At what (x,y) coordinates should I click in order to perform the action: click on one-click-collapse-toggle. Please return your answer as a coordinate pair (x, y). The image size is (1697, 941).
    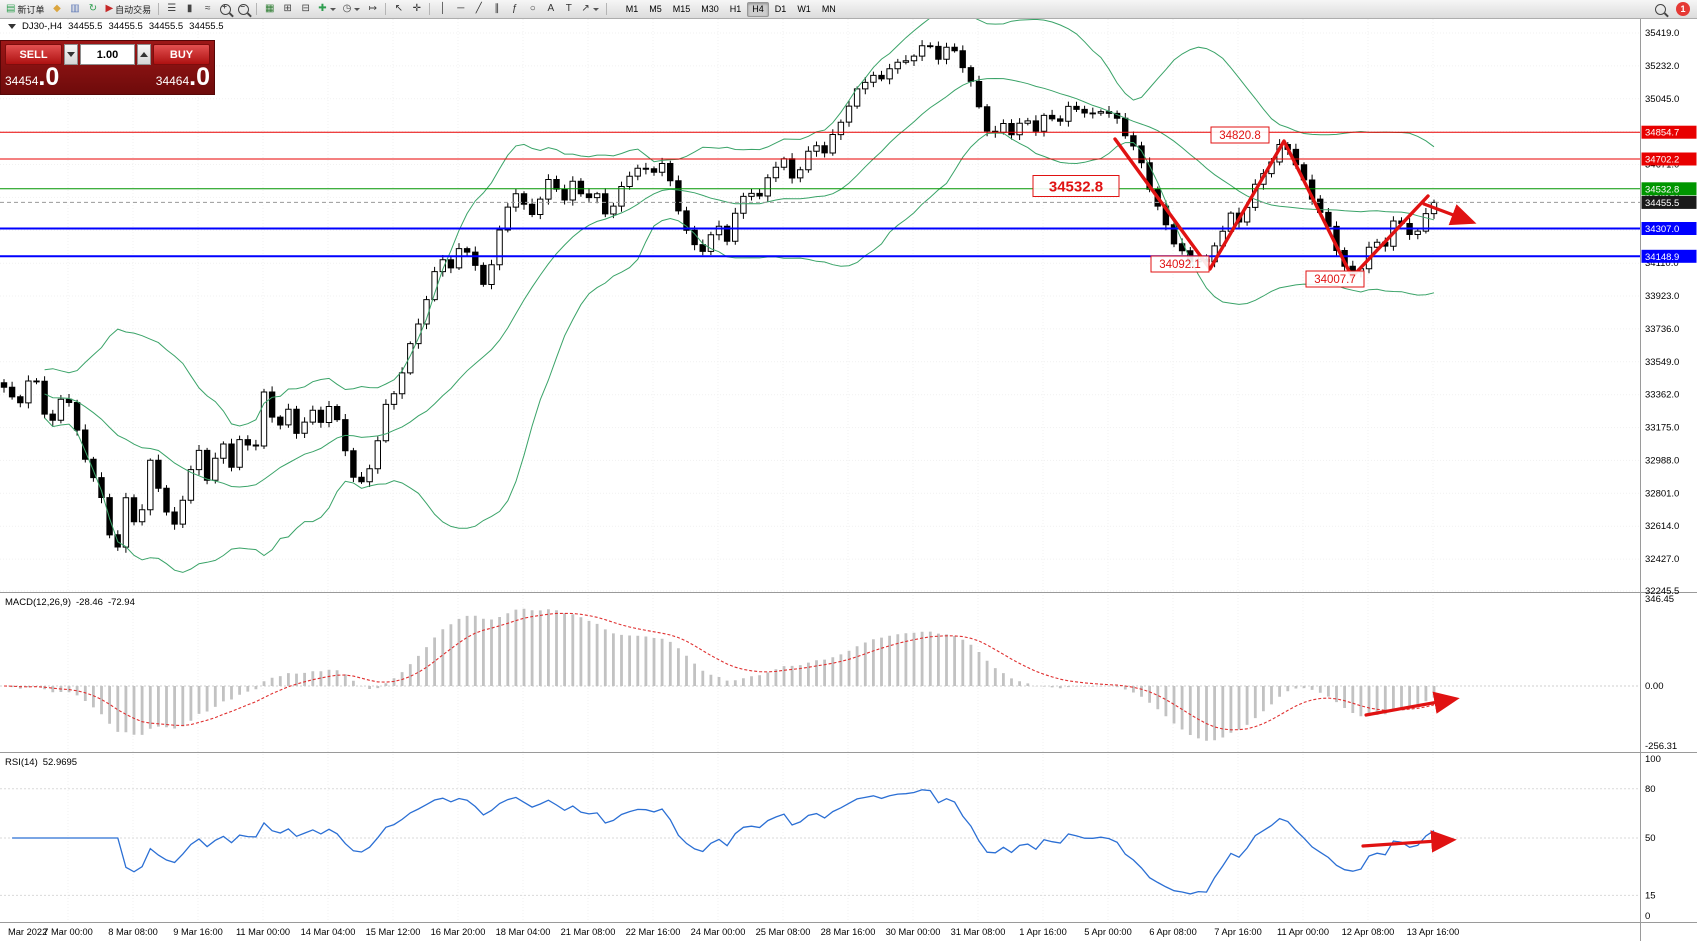
    Looking at the image, I should click on (12, 26).